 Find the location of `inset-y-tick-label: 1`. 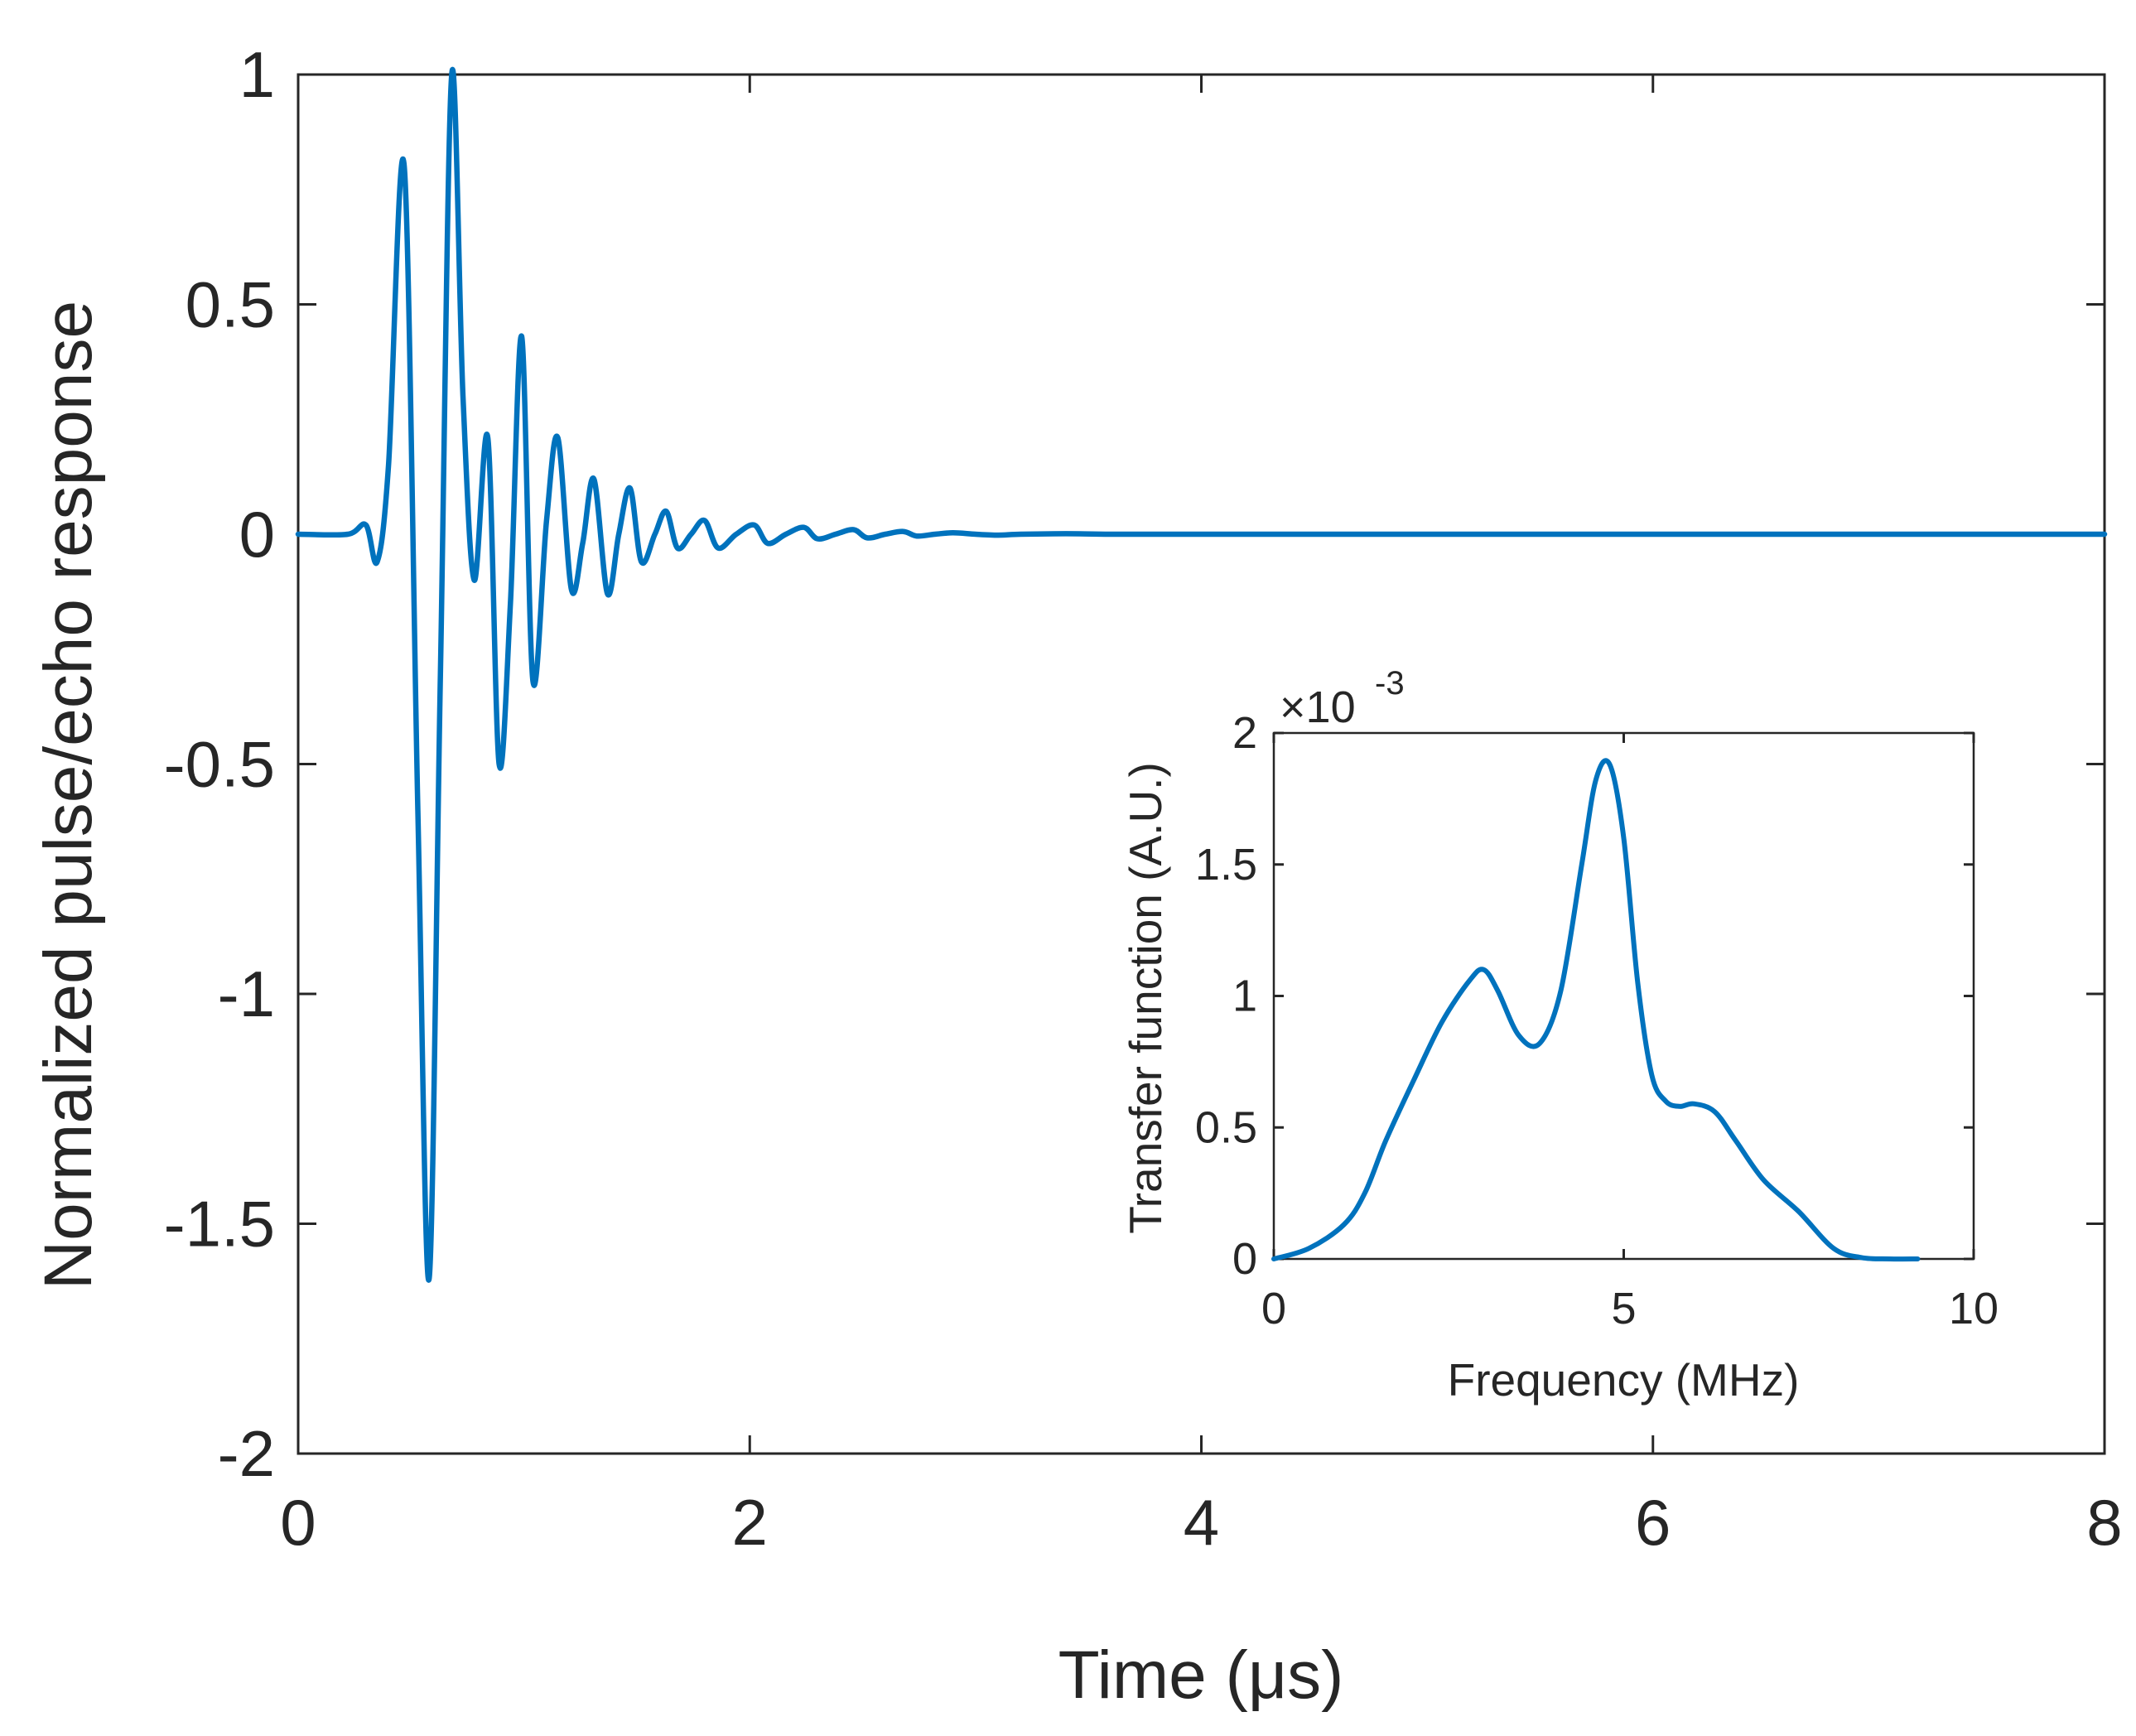

inset-y-tick-label: 1 is located at coordinates (1244, 996).